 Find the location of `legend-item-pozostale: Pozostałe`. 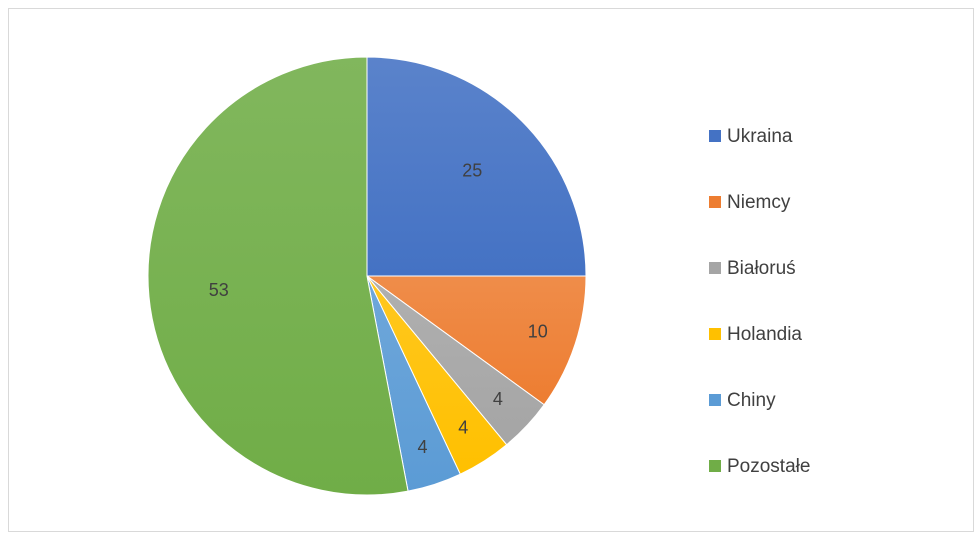

legend-item-pozostale: Pozostałe is located at coordinates (809, 466).